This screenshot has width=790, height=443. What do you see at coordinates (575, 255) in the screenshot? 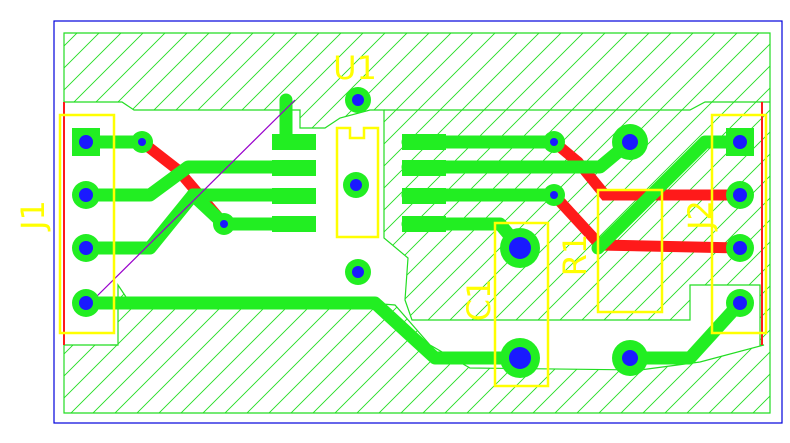
I see `r1-designator: R1` at bounding box center [575, 255].